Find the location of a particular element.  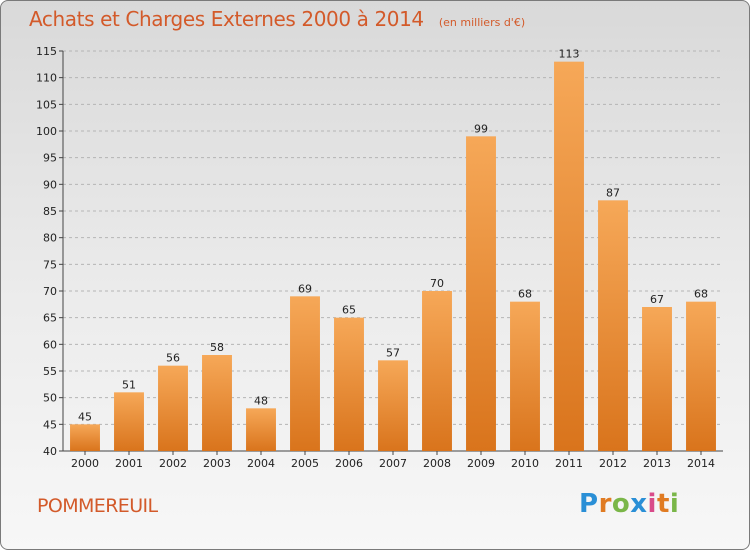

bar-value-label: 67 is located at coordinates (657, 299).